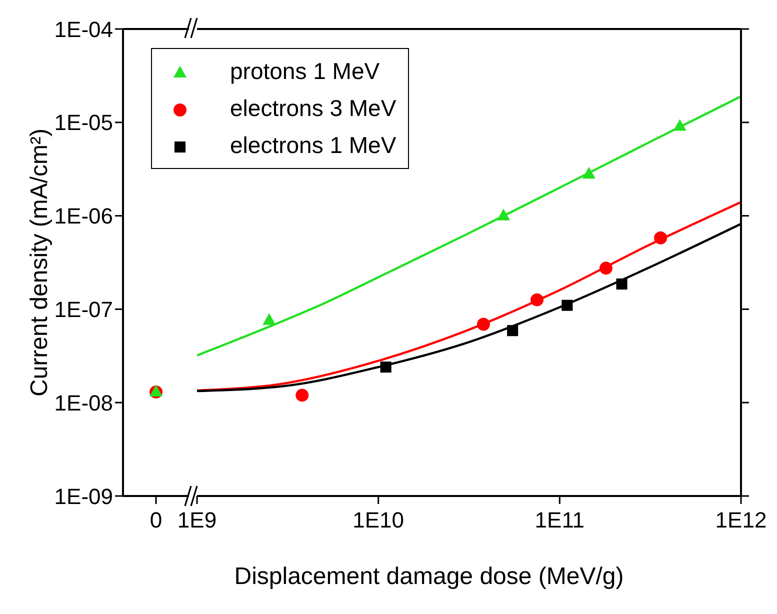 This screenshot has width=777, height=614. What do you see at coordinates (313, 108) in the screenshot?
I see `legend-label: electrons 3 MeV` at bounding box center [313, 108].